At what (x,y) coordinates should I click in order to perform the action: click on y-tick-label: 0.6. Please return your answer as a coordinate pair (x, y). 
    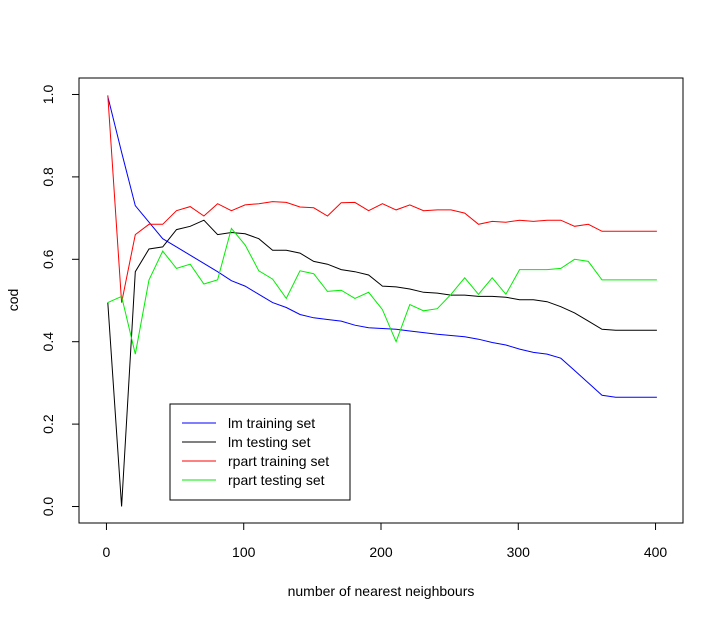
    Looking at the image, I should click on (48, 259).